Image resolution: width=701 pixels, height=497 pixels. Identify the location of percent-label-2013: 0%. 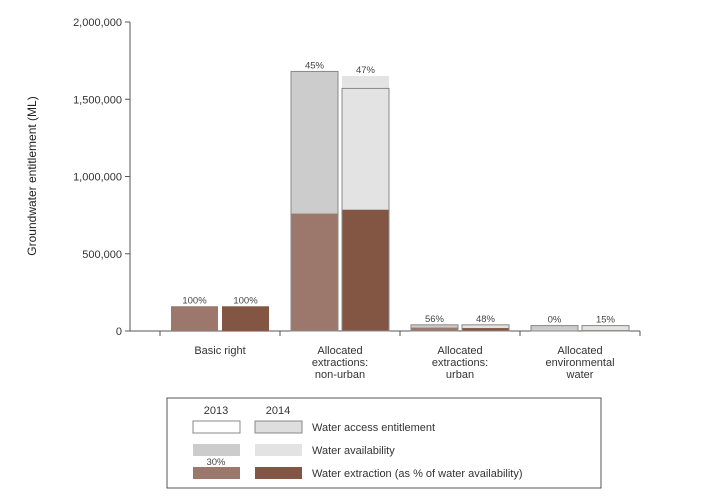
(555, 320).